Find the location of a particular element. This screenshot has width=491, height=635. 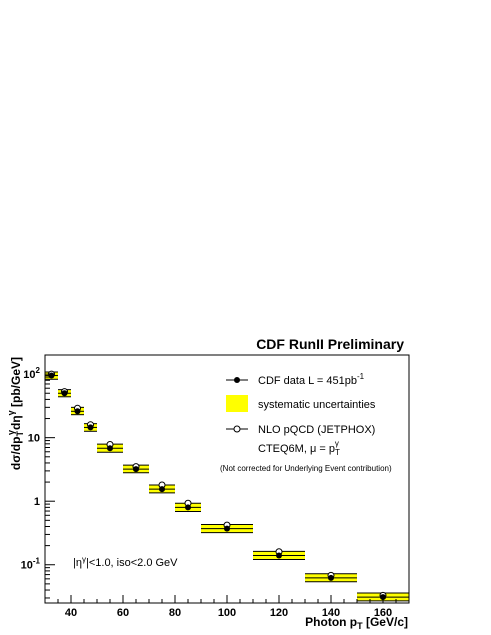

legend-nlo-entry: NLO pQCD (JETPHOX) is located at coordinates (300, 430).